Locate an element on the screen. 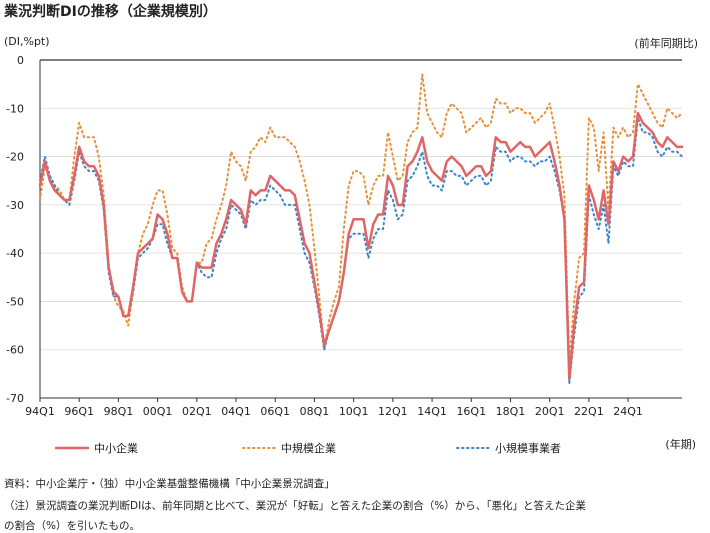  x-tick-label: 24Q1 is located at coordinates (628, 411).